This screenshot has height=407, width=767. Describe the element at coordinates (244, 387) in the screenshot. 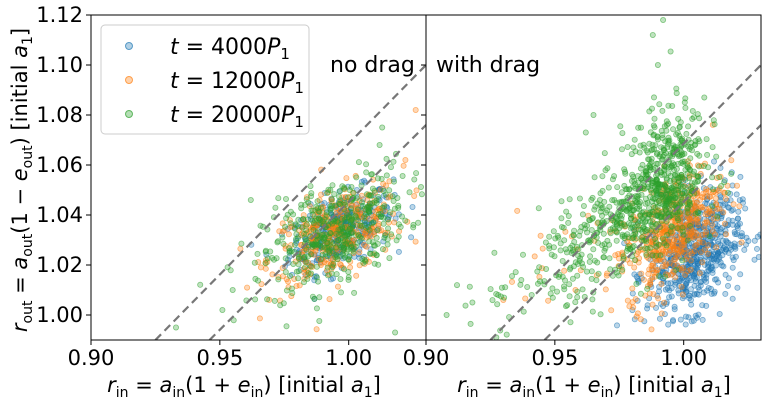

I see `x-axis-label-left: rin = ain(1 + ein) [initial a1]` at that location.